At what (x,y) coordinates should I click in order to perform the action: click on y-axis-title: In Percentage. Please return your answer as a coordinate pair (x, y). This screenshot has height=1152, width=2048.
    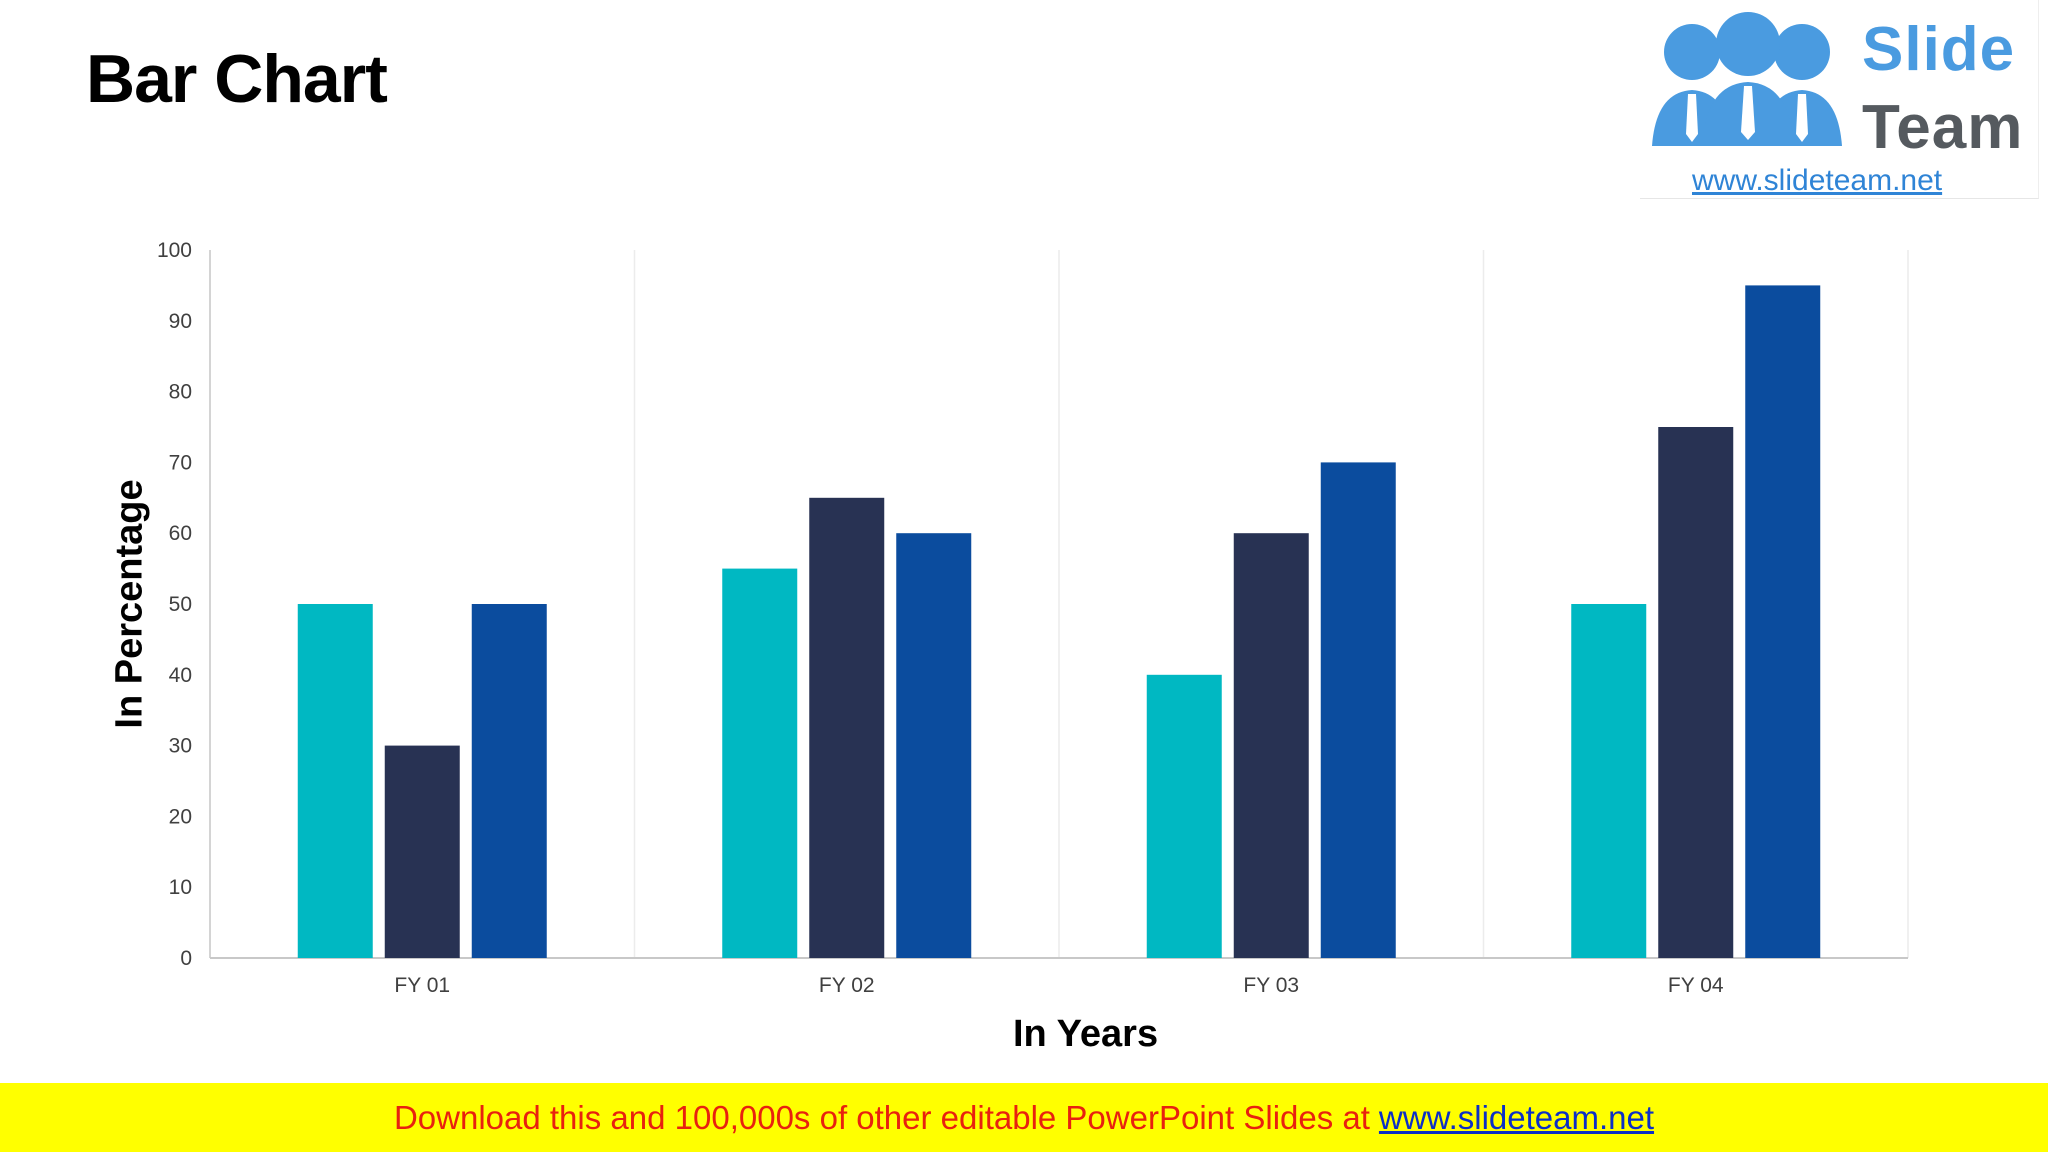
    Looking at the image, I should click on (129, 604).